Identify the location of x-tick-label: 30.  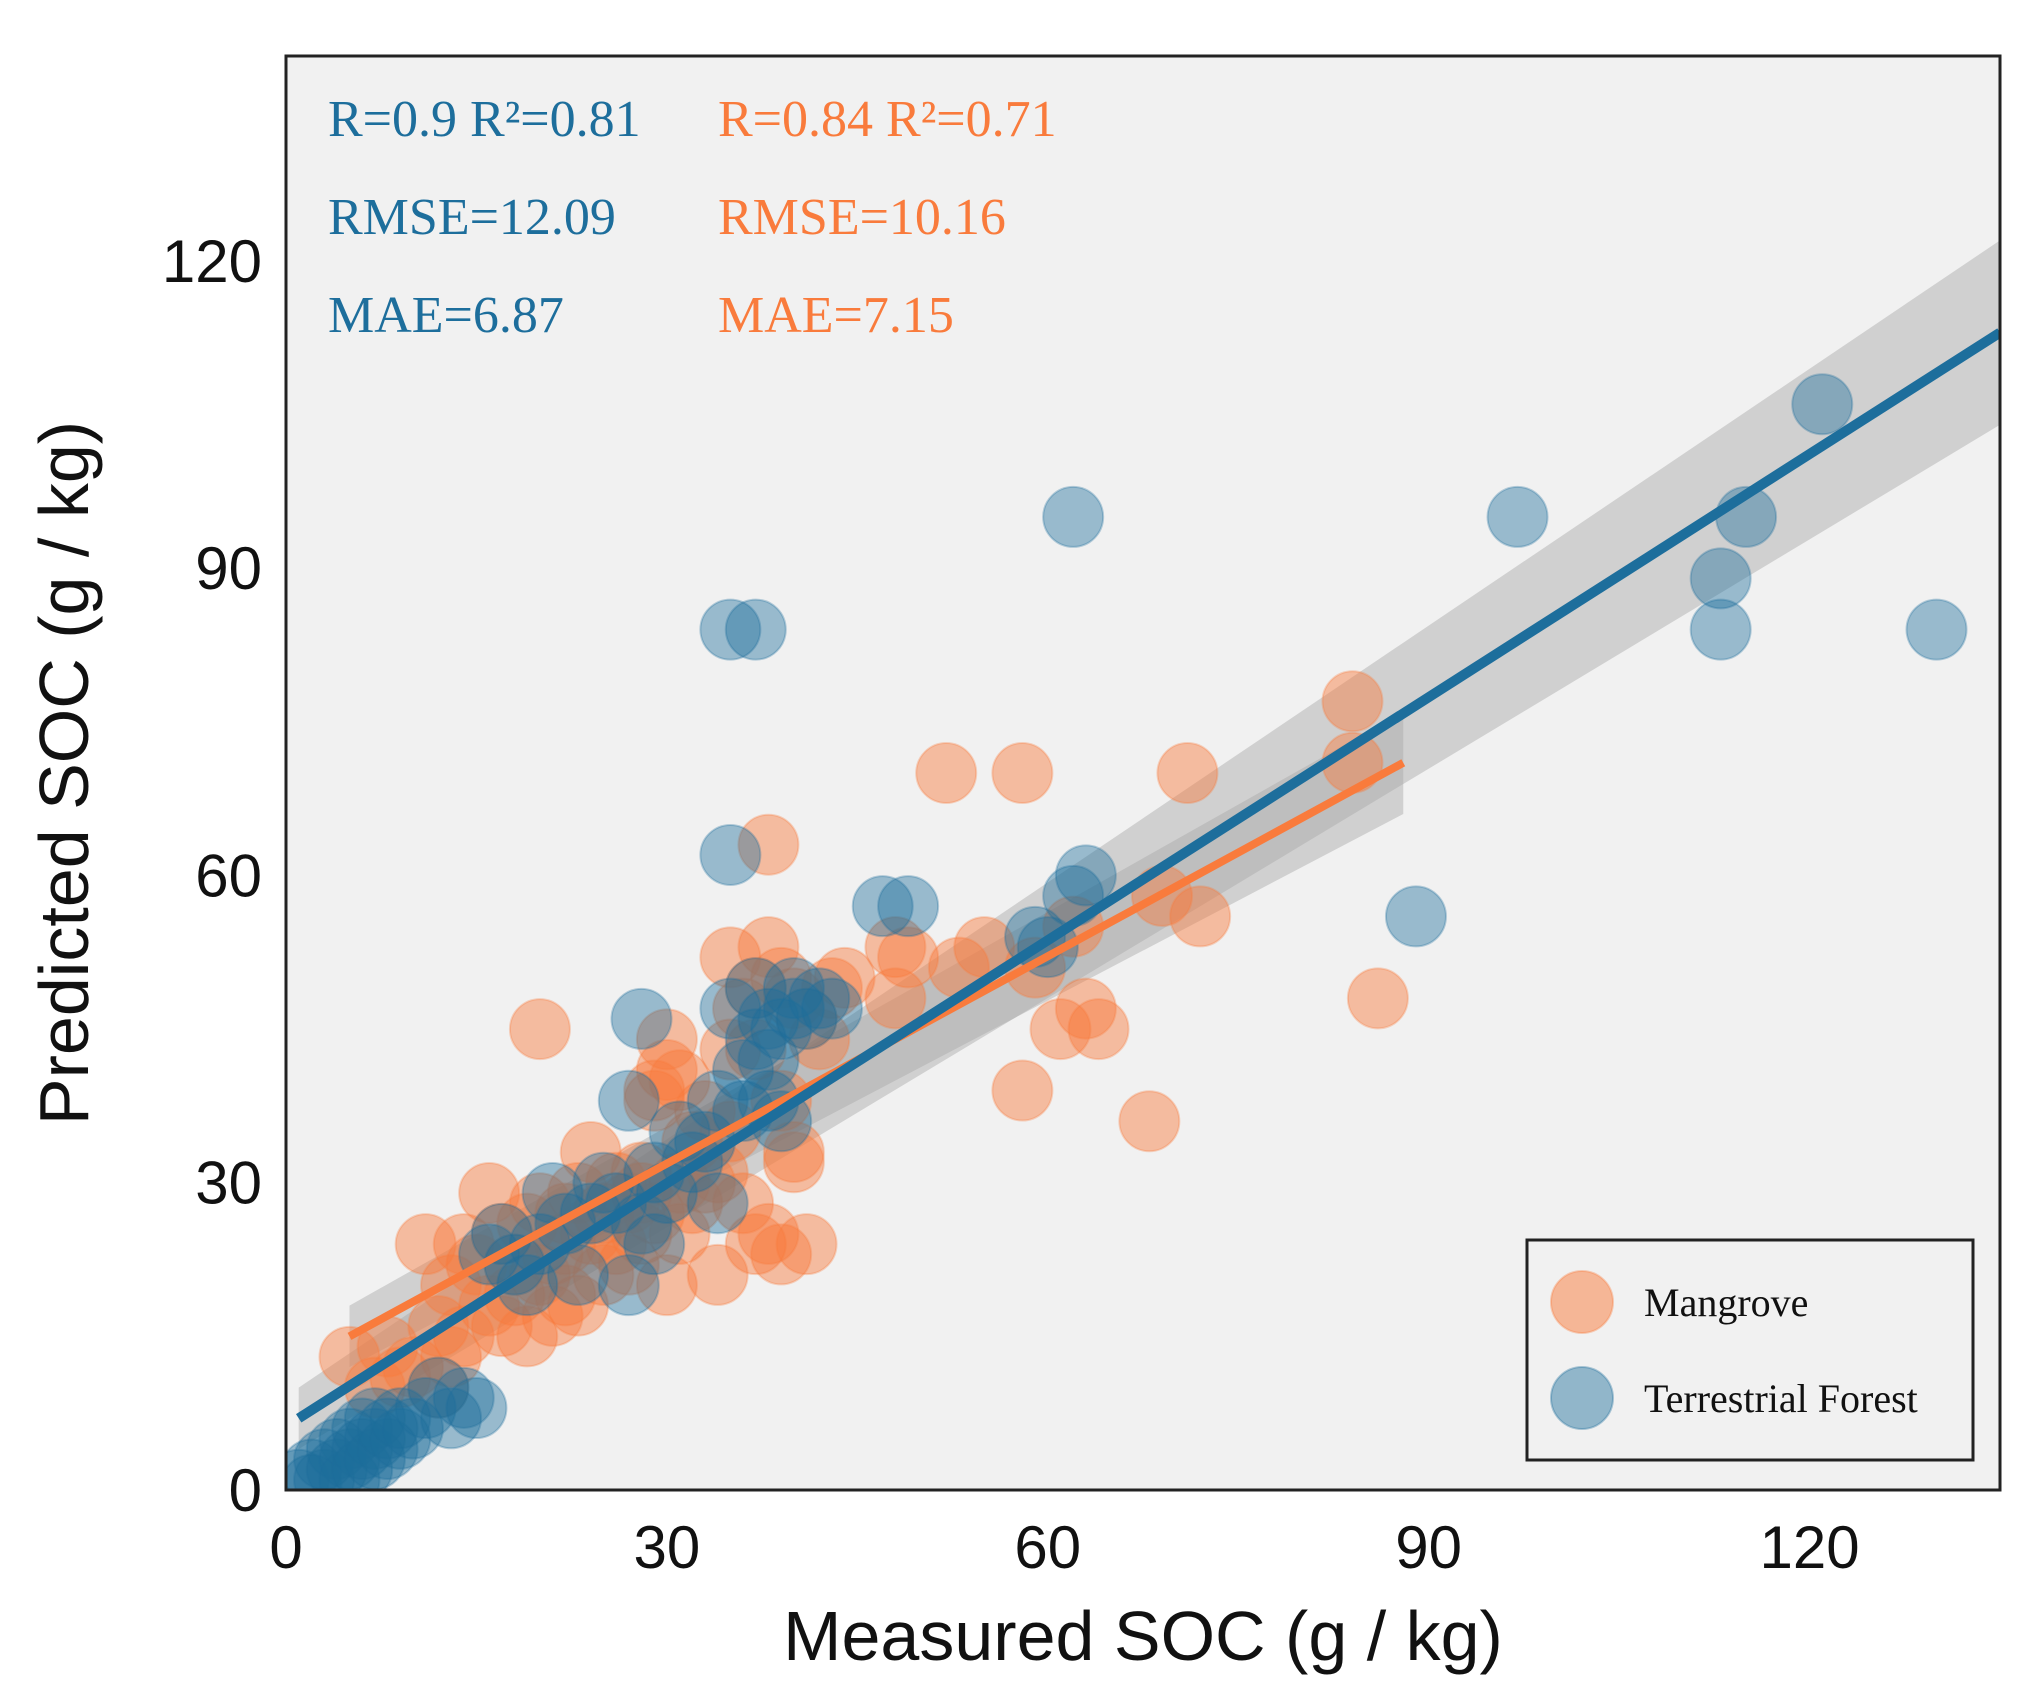
(667, 1547).